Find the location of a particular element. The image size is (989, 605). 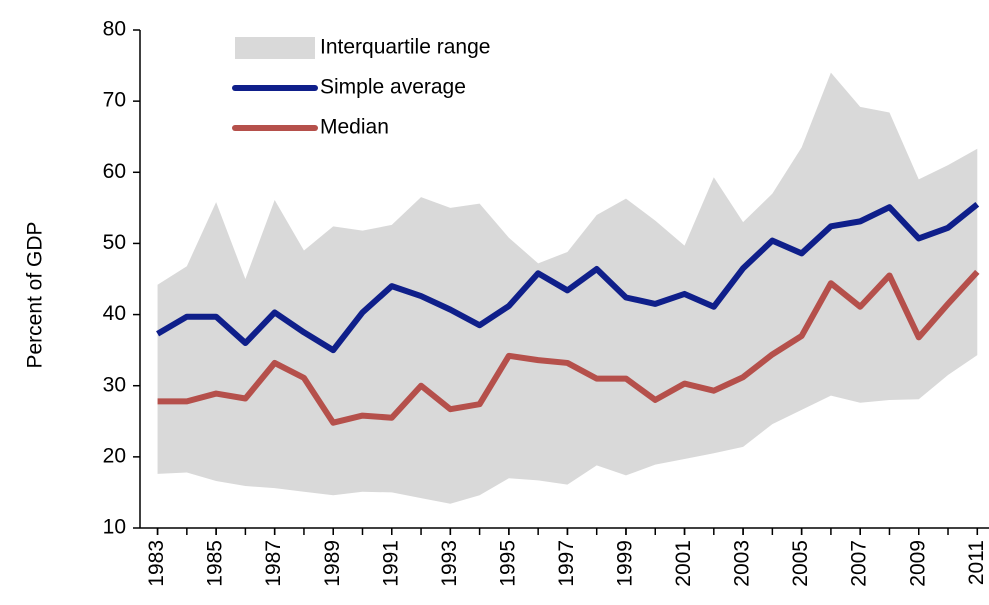

y-tick-label: 50 is located at coordinates (114, 242).